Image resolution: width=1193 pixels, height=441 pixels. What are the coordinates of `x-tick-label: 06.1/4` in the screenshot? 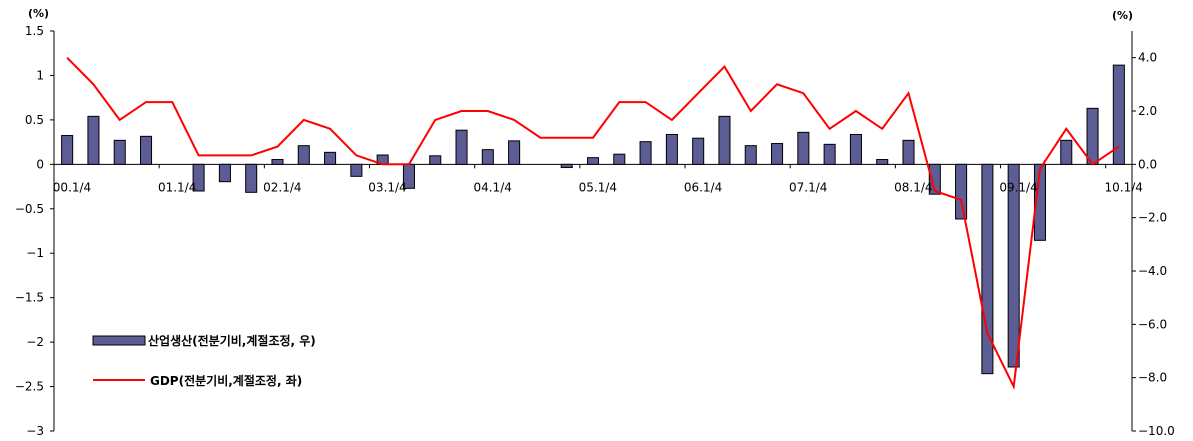 It's located at (703, 187).